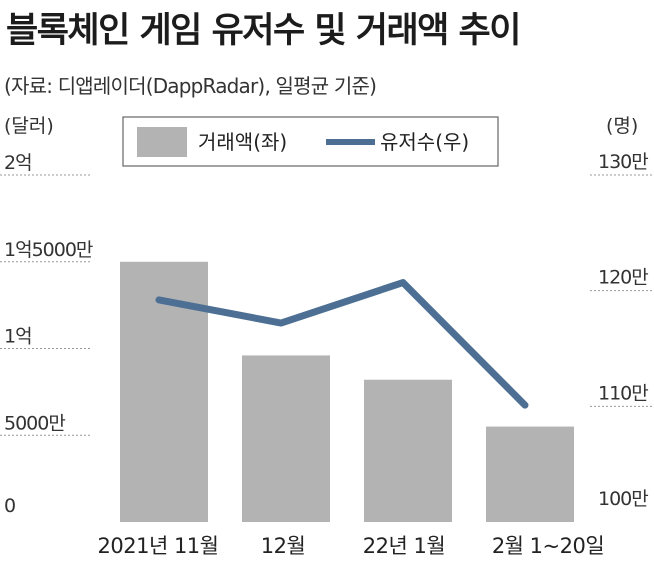  Describe the element at coordinates (622, 126) in the screenshot. I see `right-axis-unit: (명)` at that location.